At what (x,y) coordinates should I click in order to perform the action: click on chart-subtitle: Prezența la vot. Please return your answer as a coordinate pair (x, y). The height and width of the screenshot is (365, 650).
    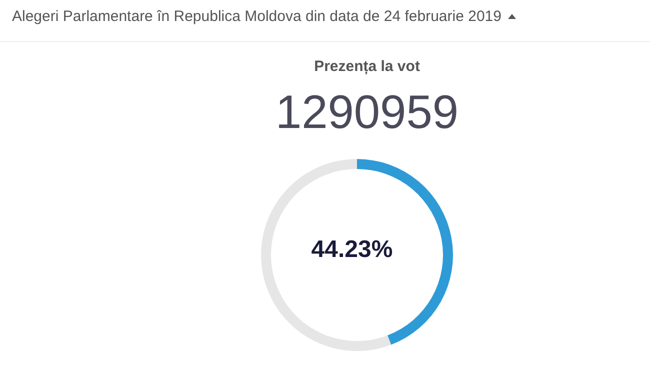
    Looking at the image, I should click on (367, 66).